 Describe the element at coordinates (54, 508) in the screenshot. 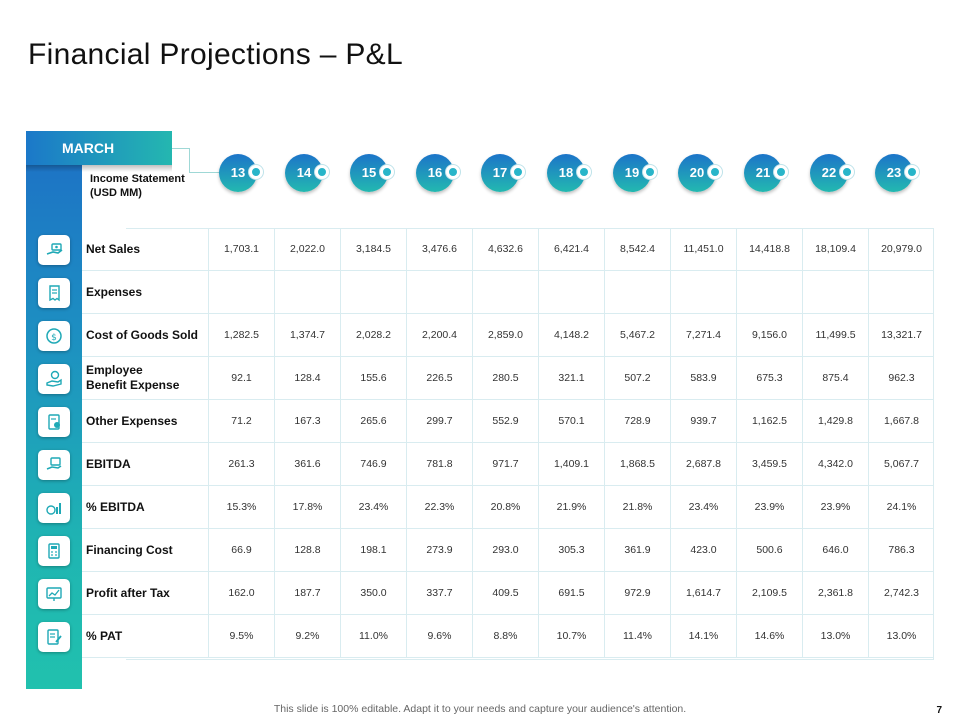

I see `growth-chart-icon` at that location.